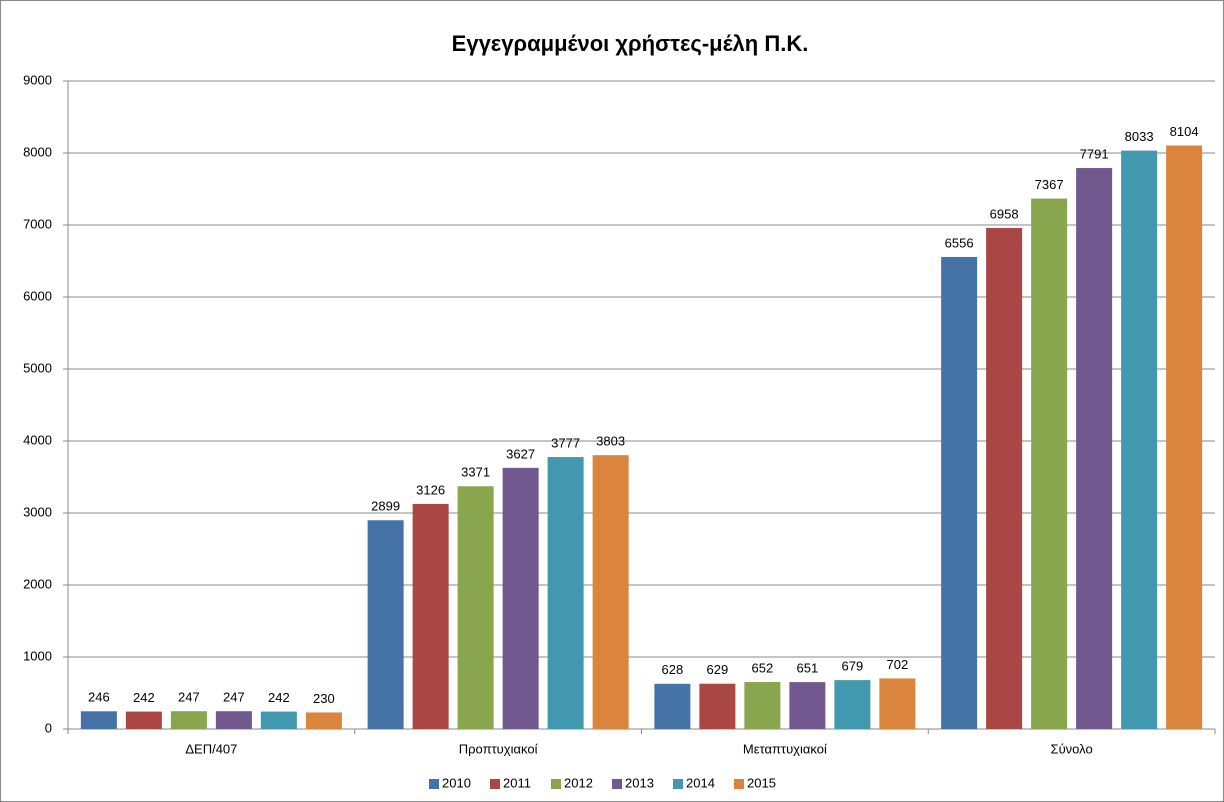 This screenshot has width=1224, height=802. Describe the element at coordinates (517, 782) in the screenshot. I see `legend-label: 2011` at that location.